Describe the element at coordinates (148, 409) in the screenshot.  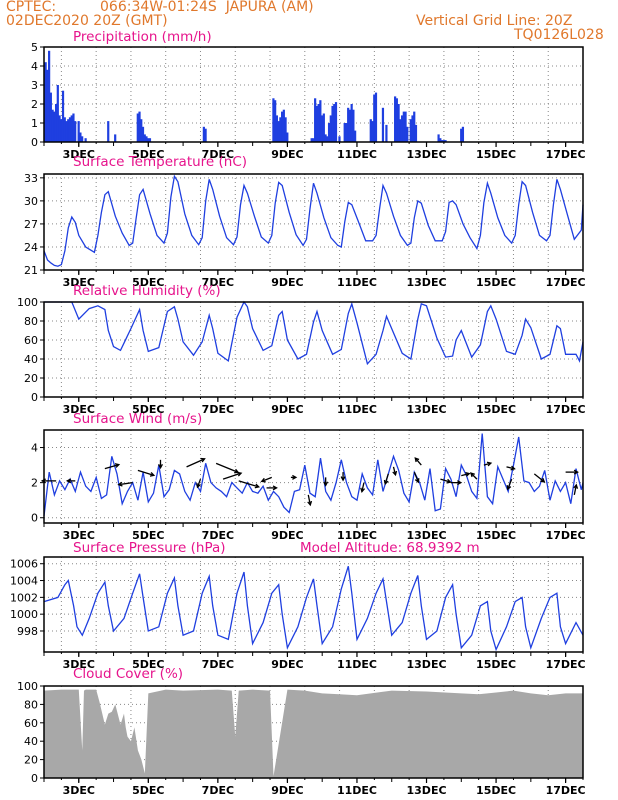
I see `relative-humidity-xtick-label: 5DEC` at that location.